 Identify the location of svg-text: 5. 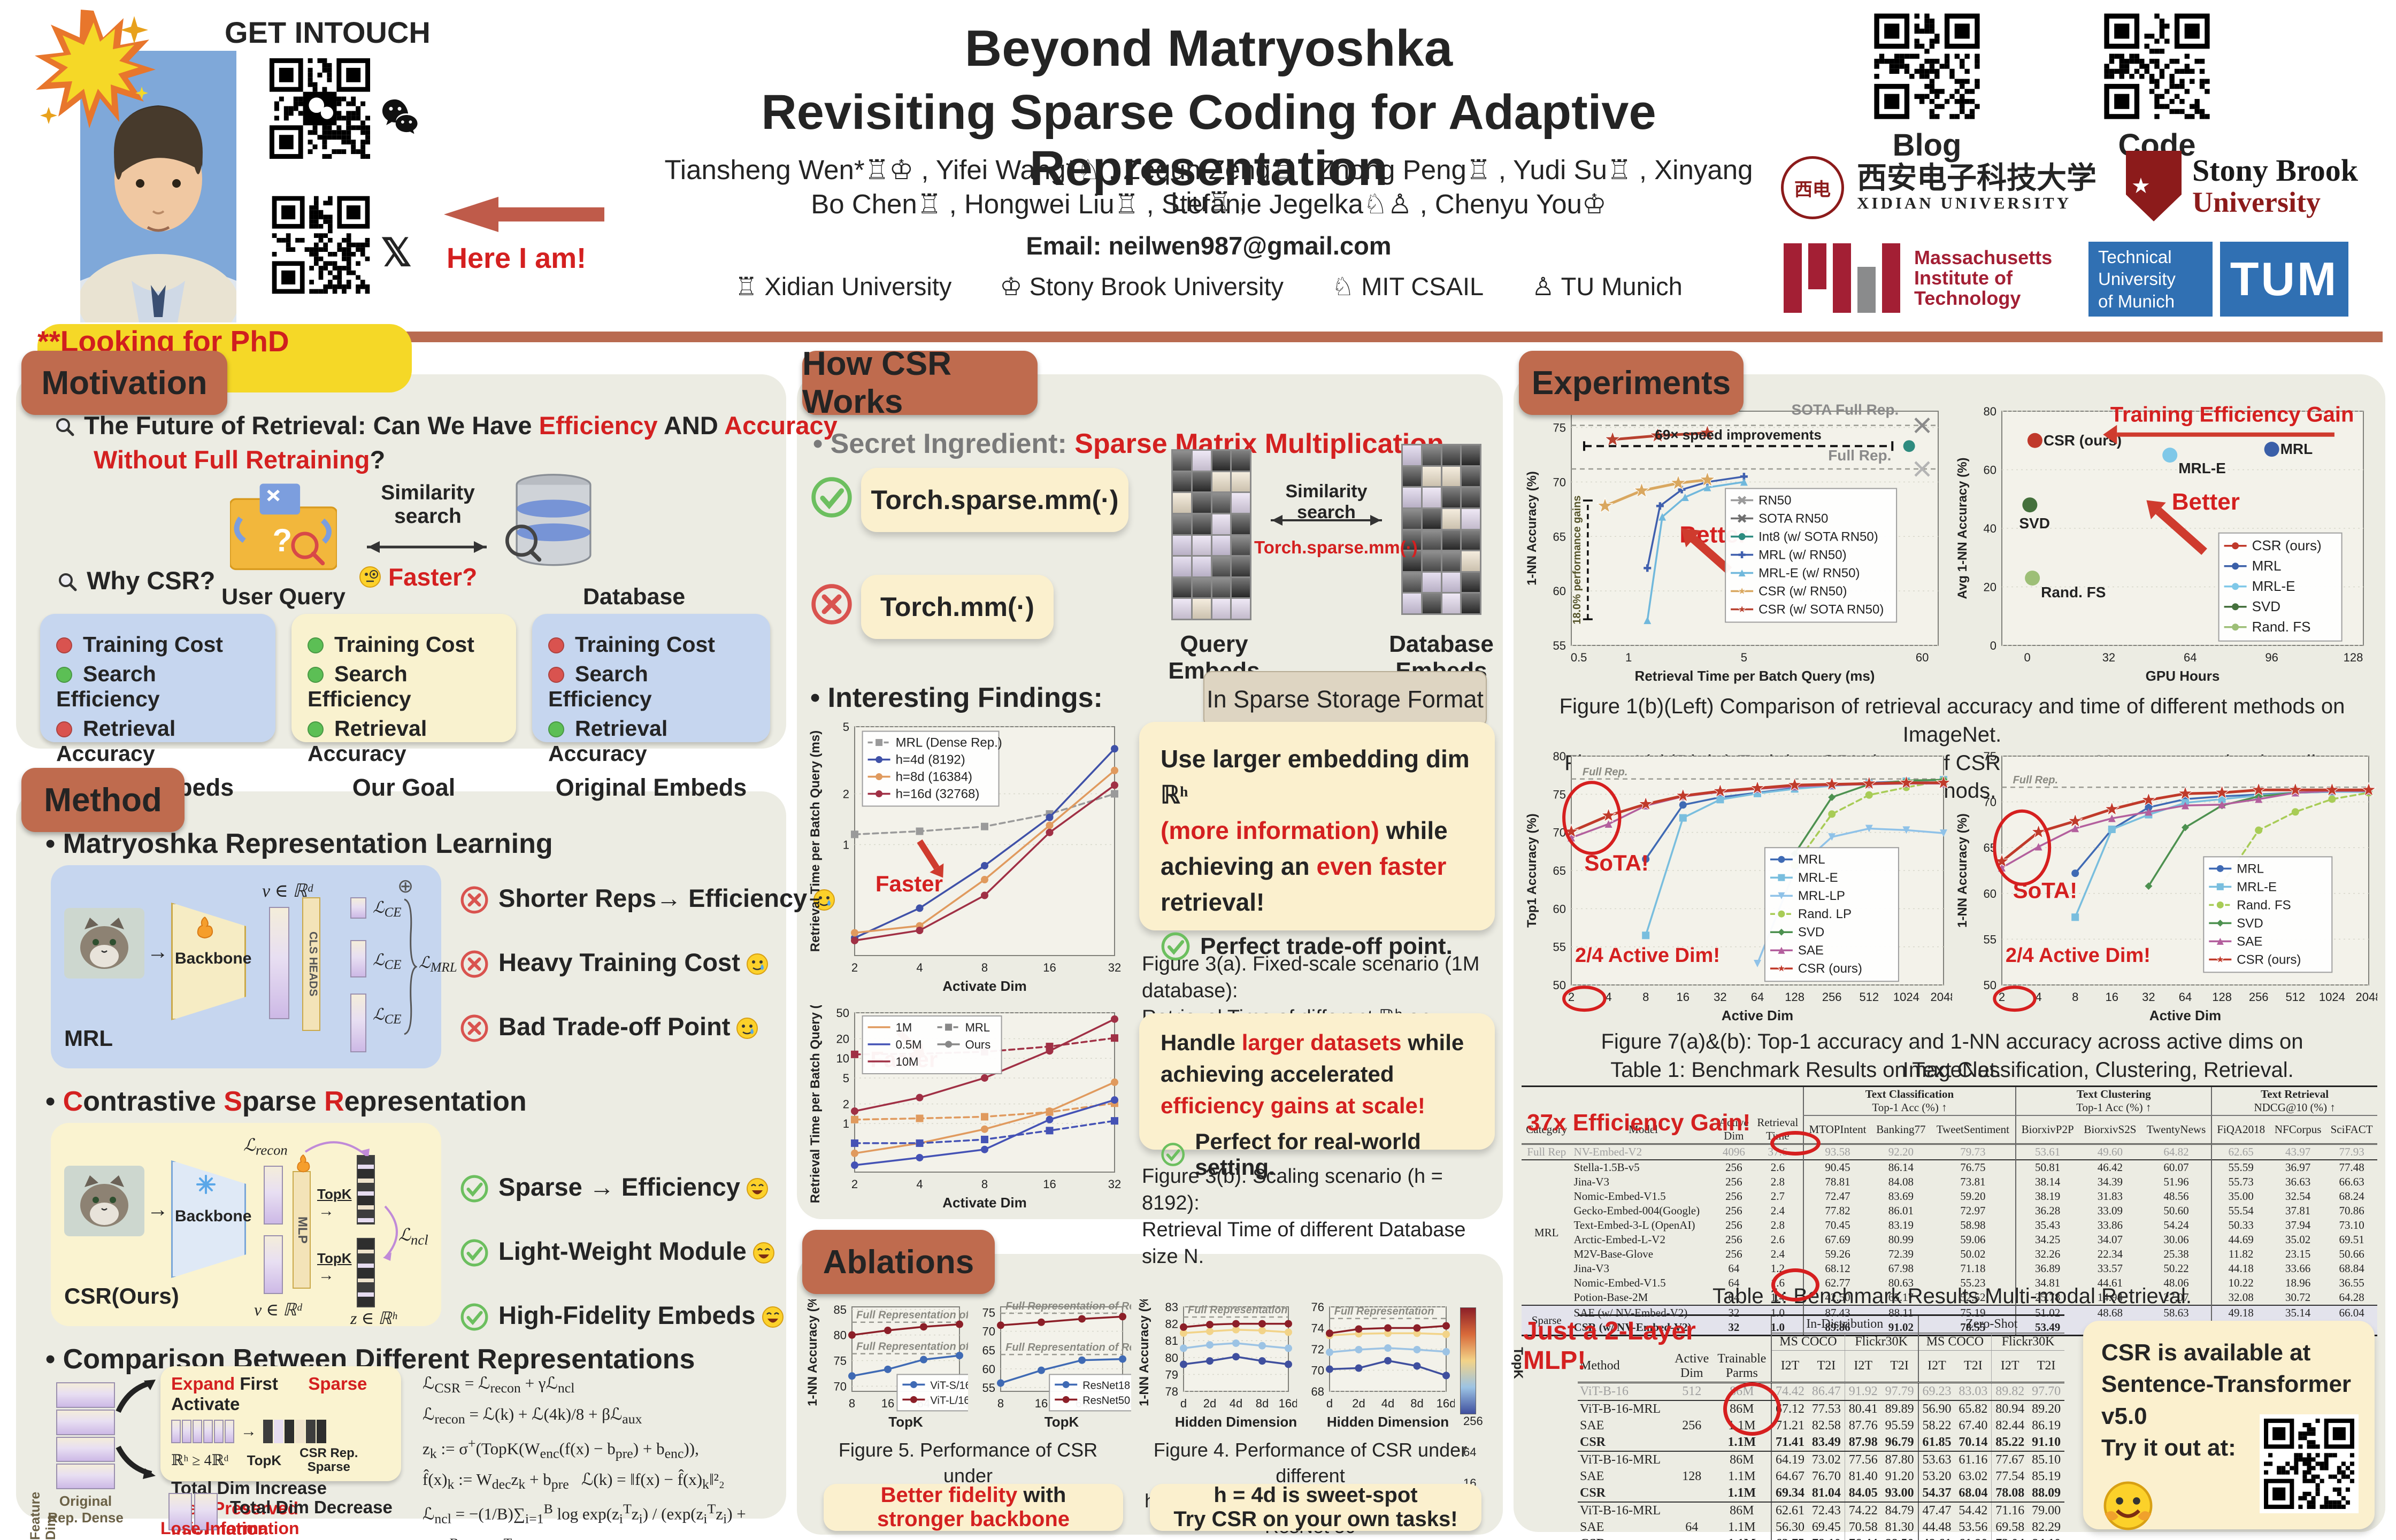
(846, 727).